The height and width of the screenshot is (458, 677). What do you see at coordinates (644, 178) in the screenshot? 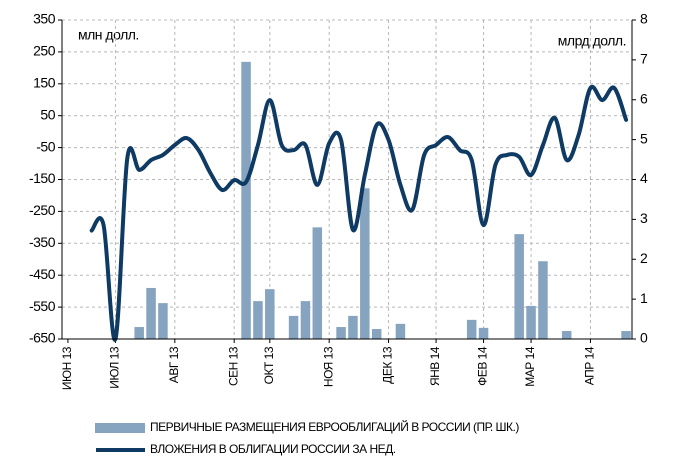
I see `y2-tick-label: 4` at bounding box center [644, 178].